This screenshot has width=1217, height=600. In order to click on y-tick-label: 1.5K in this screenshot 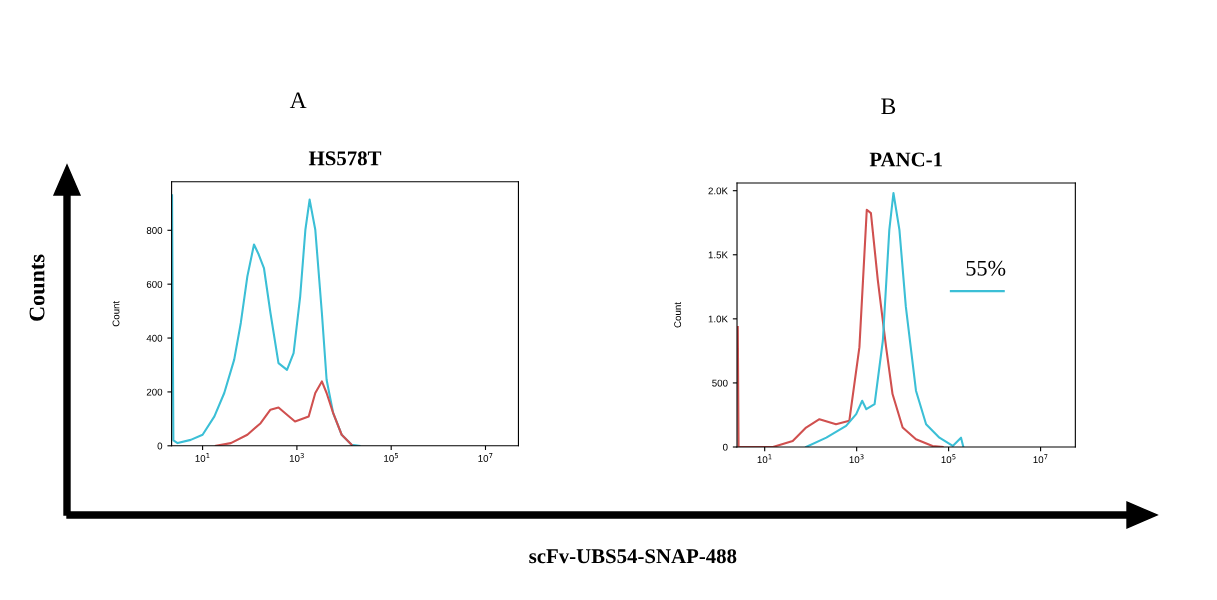, I will do `click(718, 255)`.